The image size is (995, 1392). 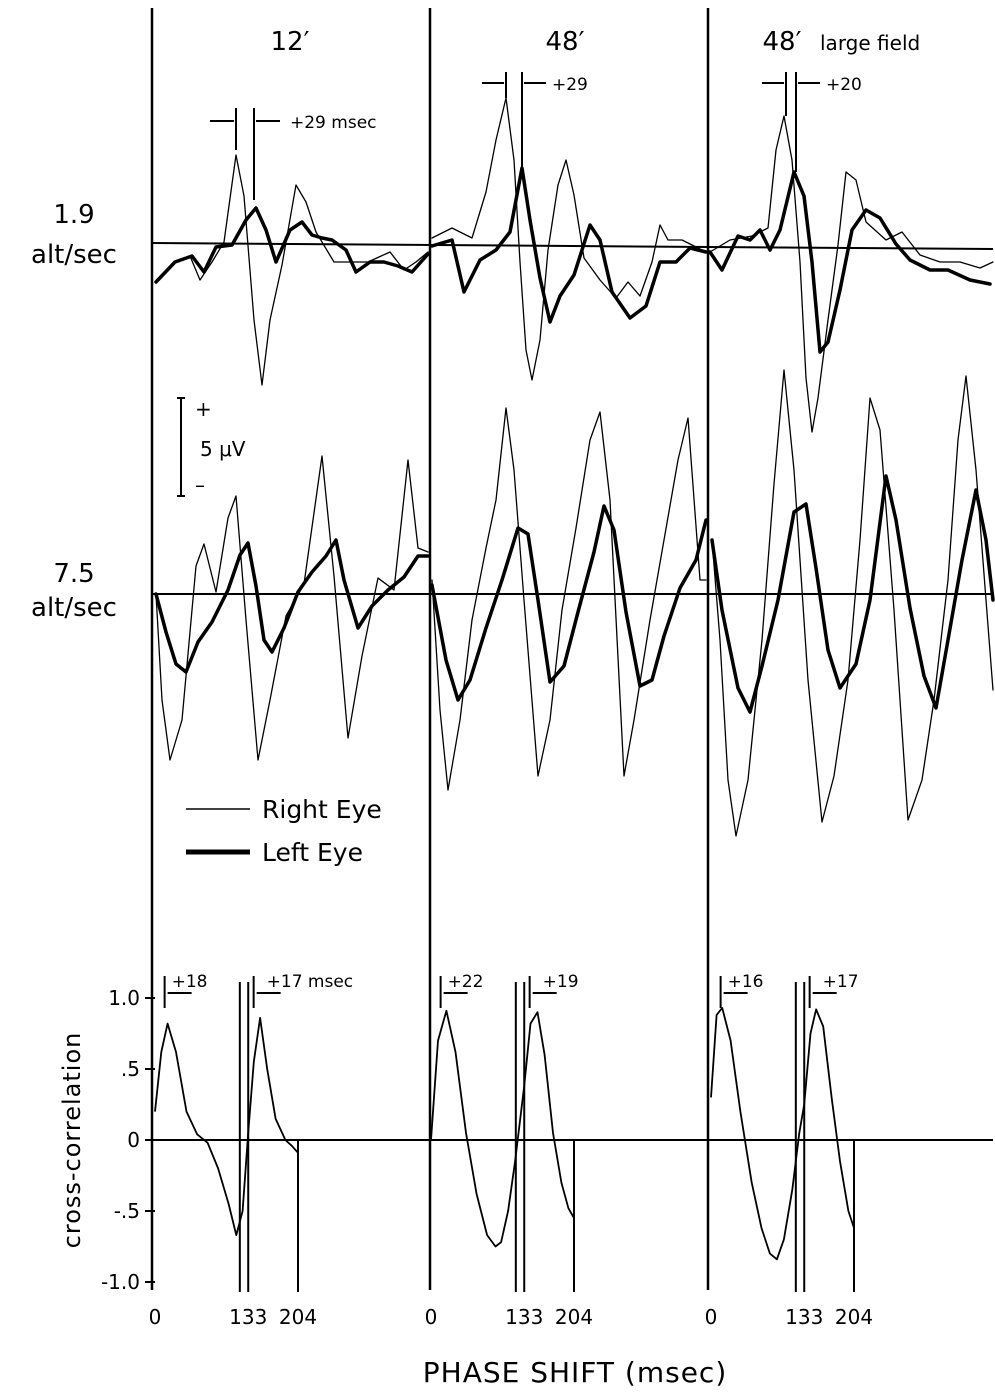 I want to click on cc-panel-3: 0 133 204 +16 +17, so click(x=789, y=1150).